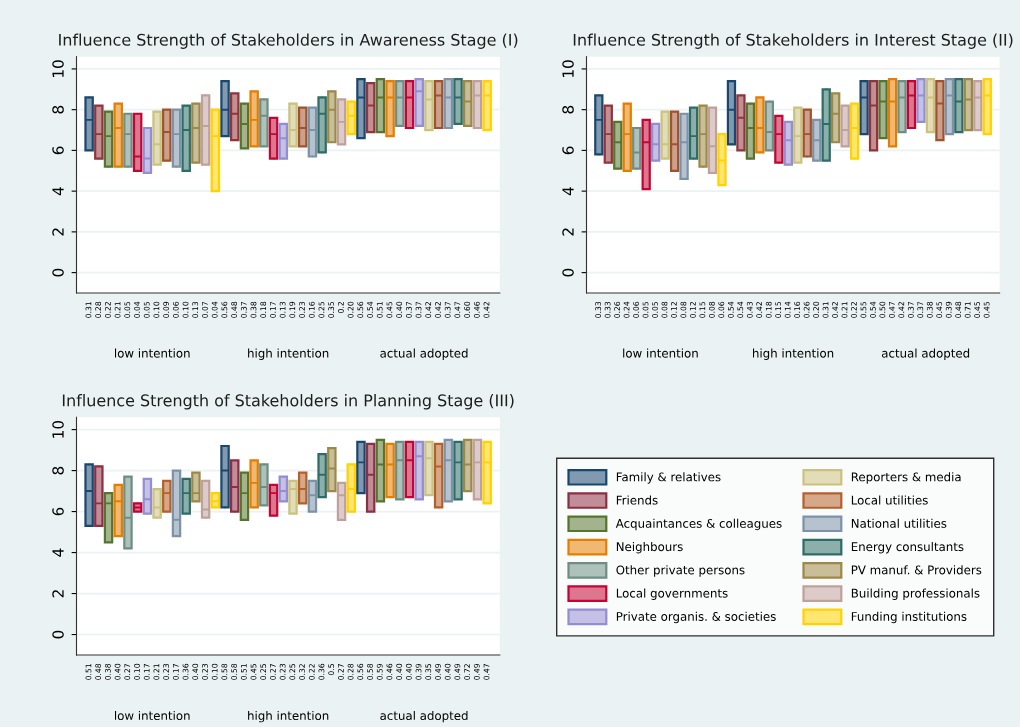 This screenshot has height=727, width=1020. Describe the element at coordinates (649, 547) in the screenshot. I see `legend-label: Neighbours` at that location.